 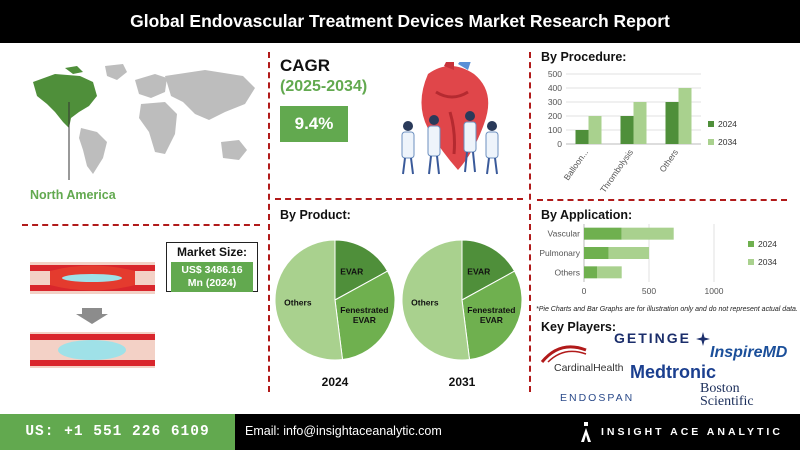 What do you see at coordinates (584, 57) in the screenshot?
I see `procedure-title: By Procedure:` at bounding box center [584, 57].